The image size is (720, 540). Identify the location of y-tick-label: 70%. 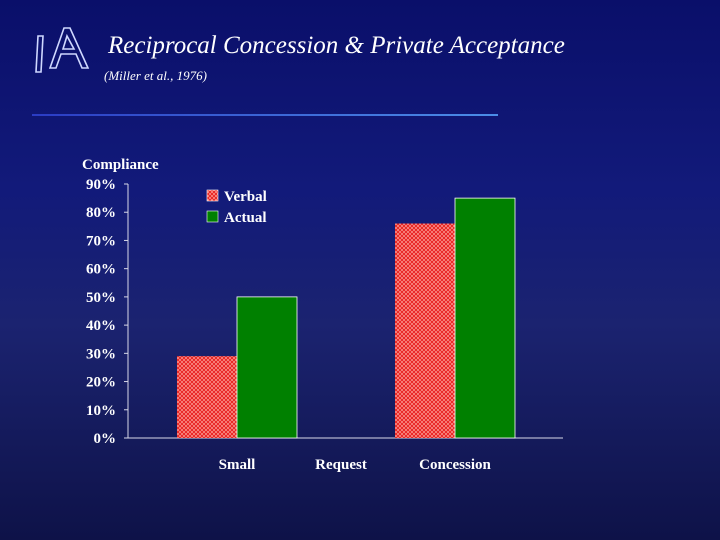
(101, 241).